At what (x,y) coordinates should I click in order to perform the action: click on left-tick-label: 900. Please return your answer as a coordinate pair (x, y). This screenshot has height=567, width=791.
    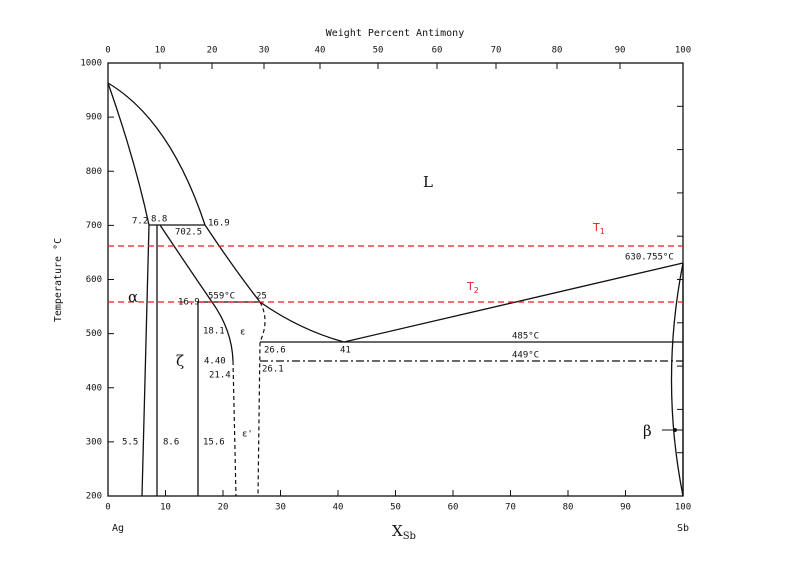
    Looking at the image, I should click on (94, 118).